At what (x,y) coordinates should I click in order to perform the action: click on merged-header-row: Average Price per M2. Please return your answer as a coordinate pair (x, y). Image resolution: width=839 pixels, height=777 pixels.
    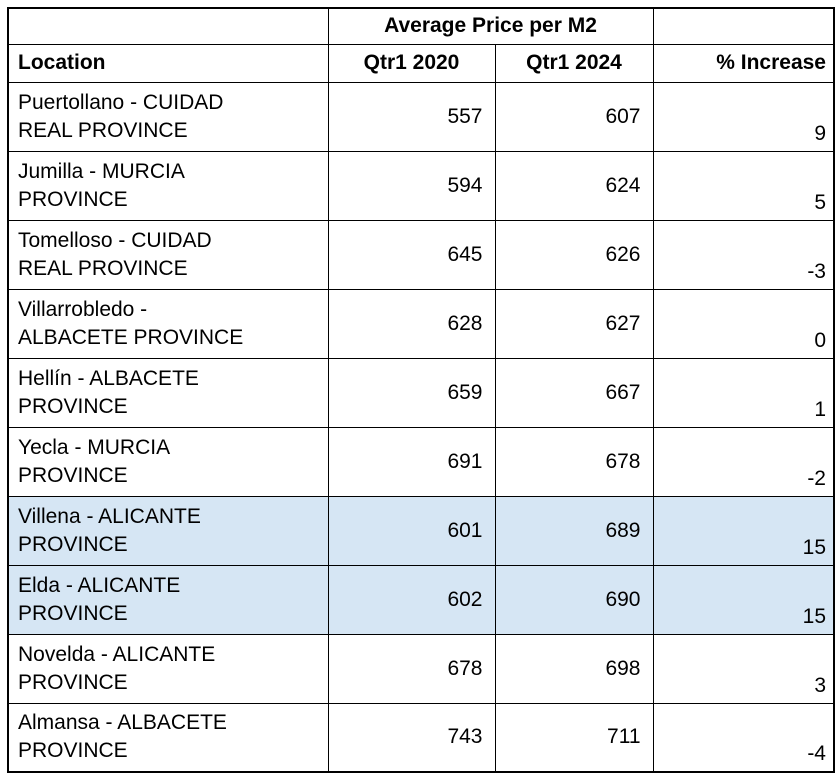
    Looking at the image, I should click on (421, 26).